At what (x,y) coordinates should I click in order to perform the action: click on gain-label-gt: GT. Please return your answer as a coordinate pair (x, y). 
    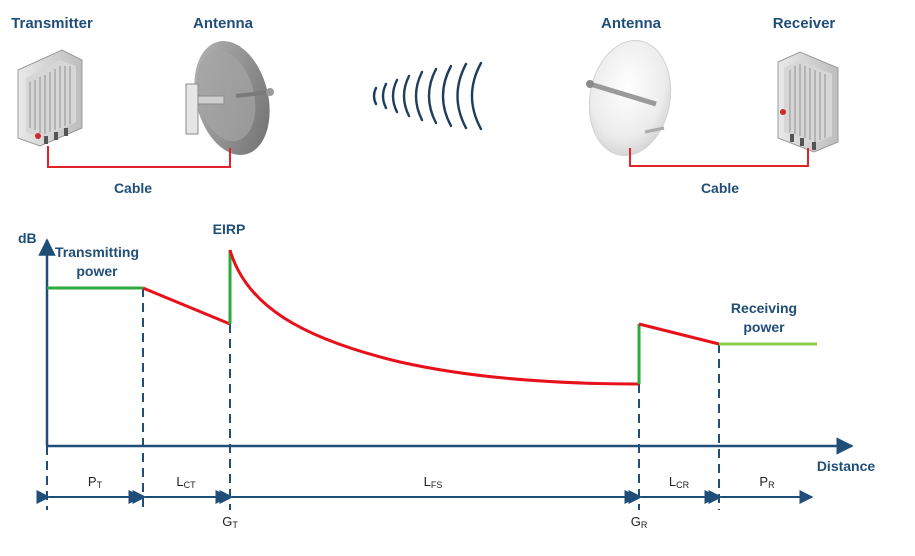
    Looking at the image, I should click on (230, 522).